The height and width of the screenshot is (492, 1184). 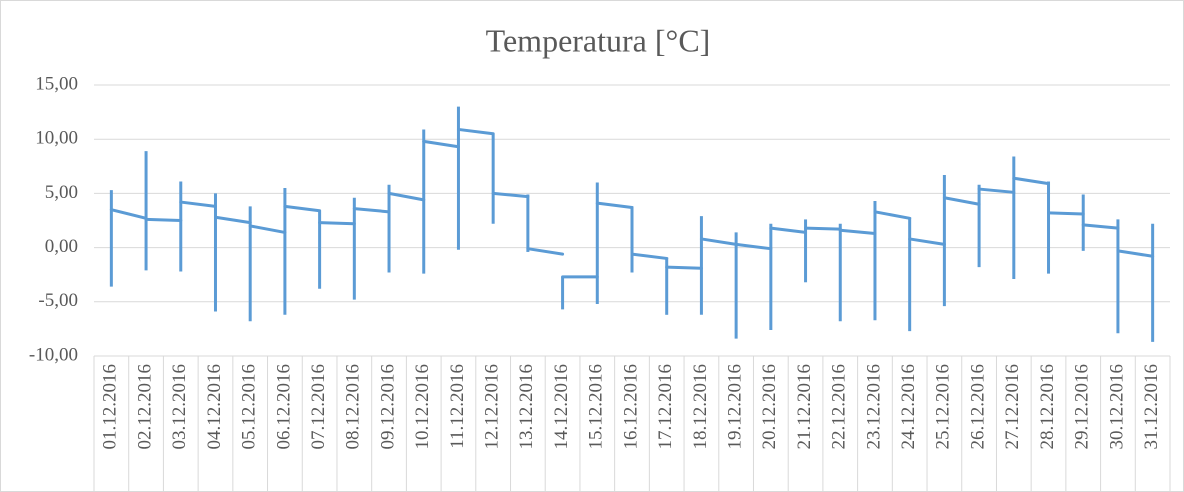 I want to click on x-tick-label: 25.12.2016, so click(x=943, y=407).